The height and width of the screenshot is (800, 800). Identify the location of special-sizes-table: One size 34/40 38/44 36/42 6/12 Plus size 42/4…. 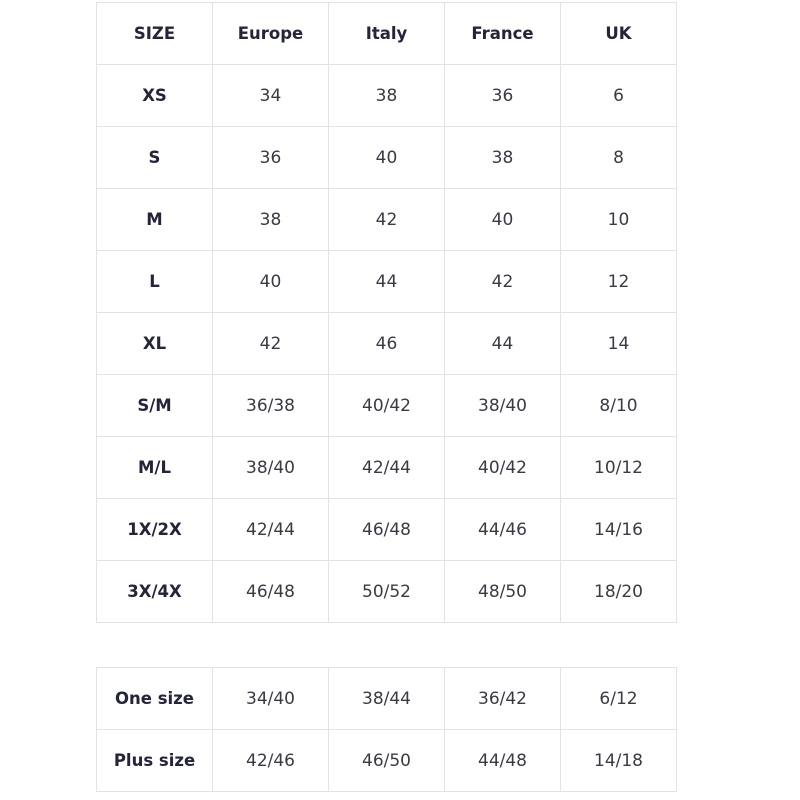
(386, 729).